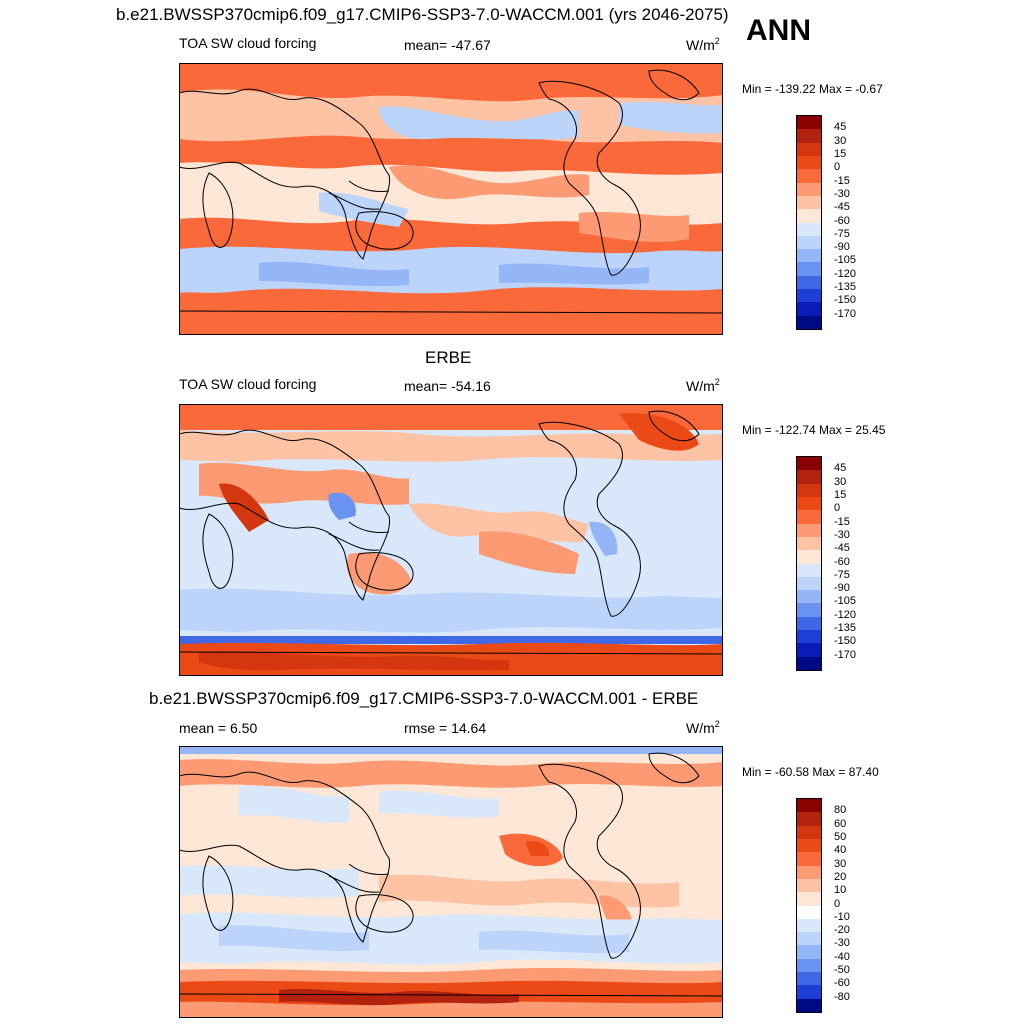 The height and width of the screenshot is (1024, 1024). Describe the element at coordinates (840, 863) in the screenshot. I see `panel3-colorbar-tick-label: 30` at that location.